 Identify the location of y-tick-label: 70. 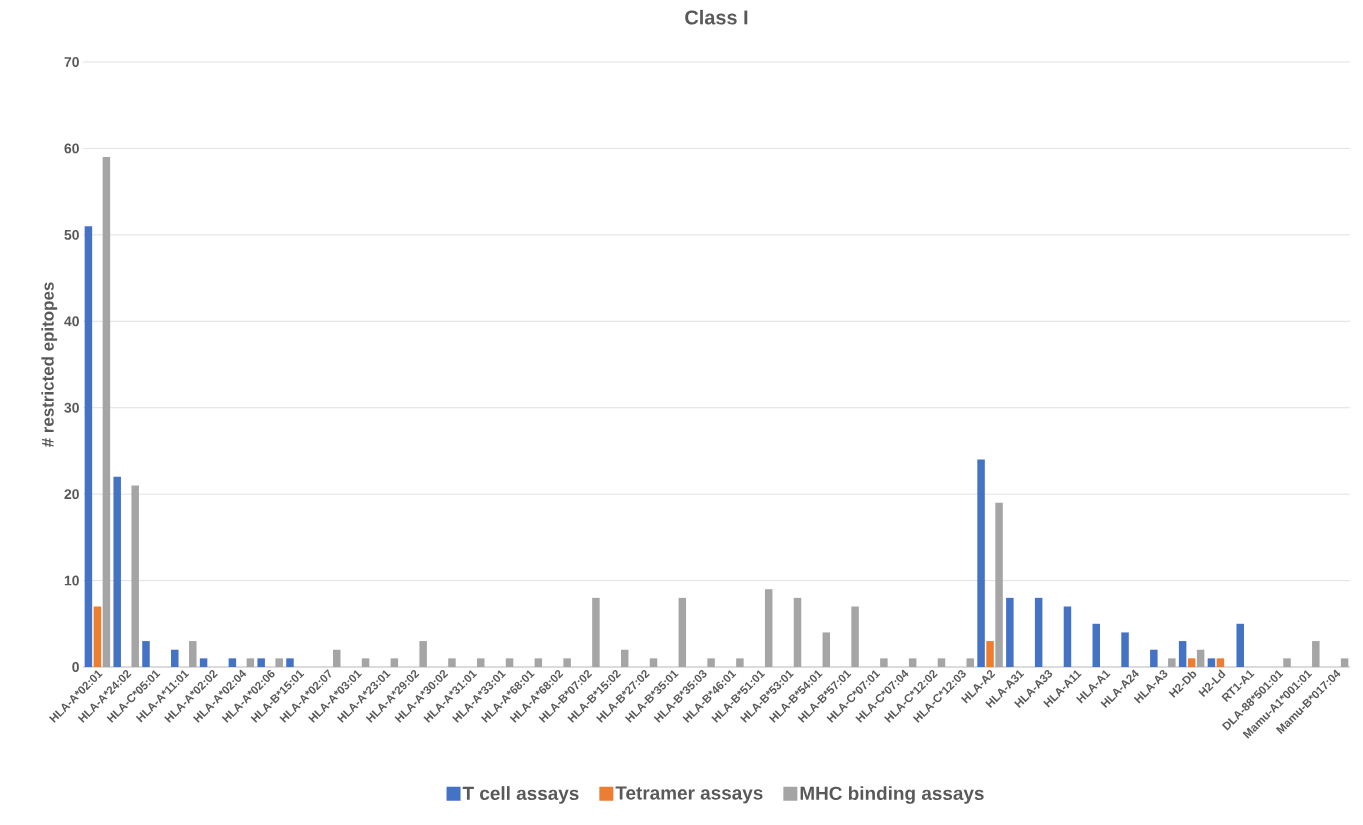
(71, 62).